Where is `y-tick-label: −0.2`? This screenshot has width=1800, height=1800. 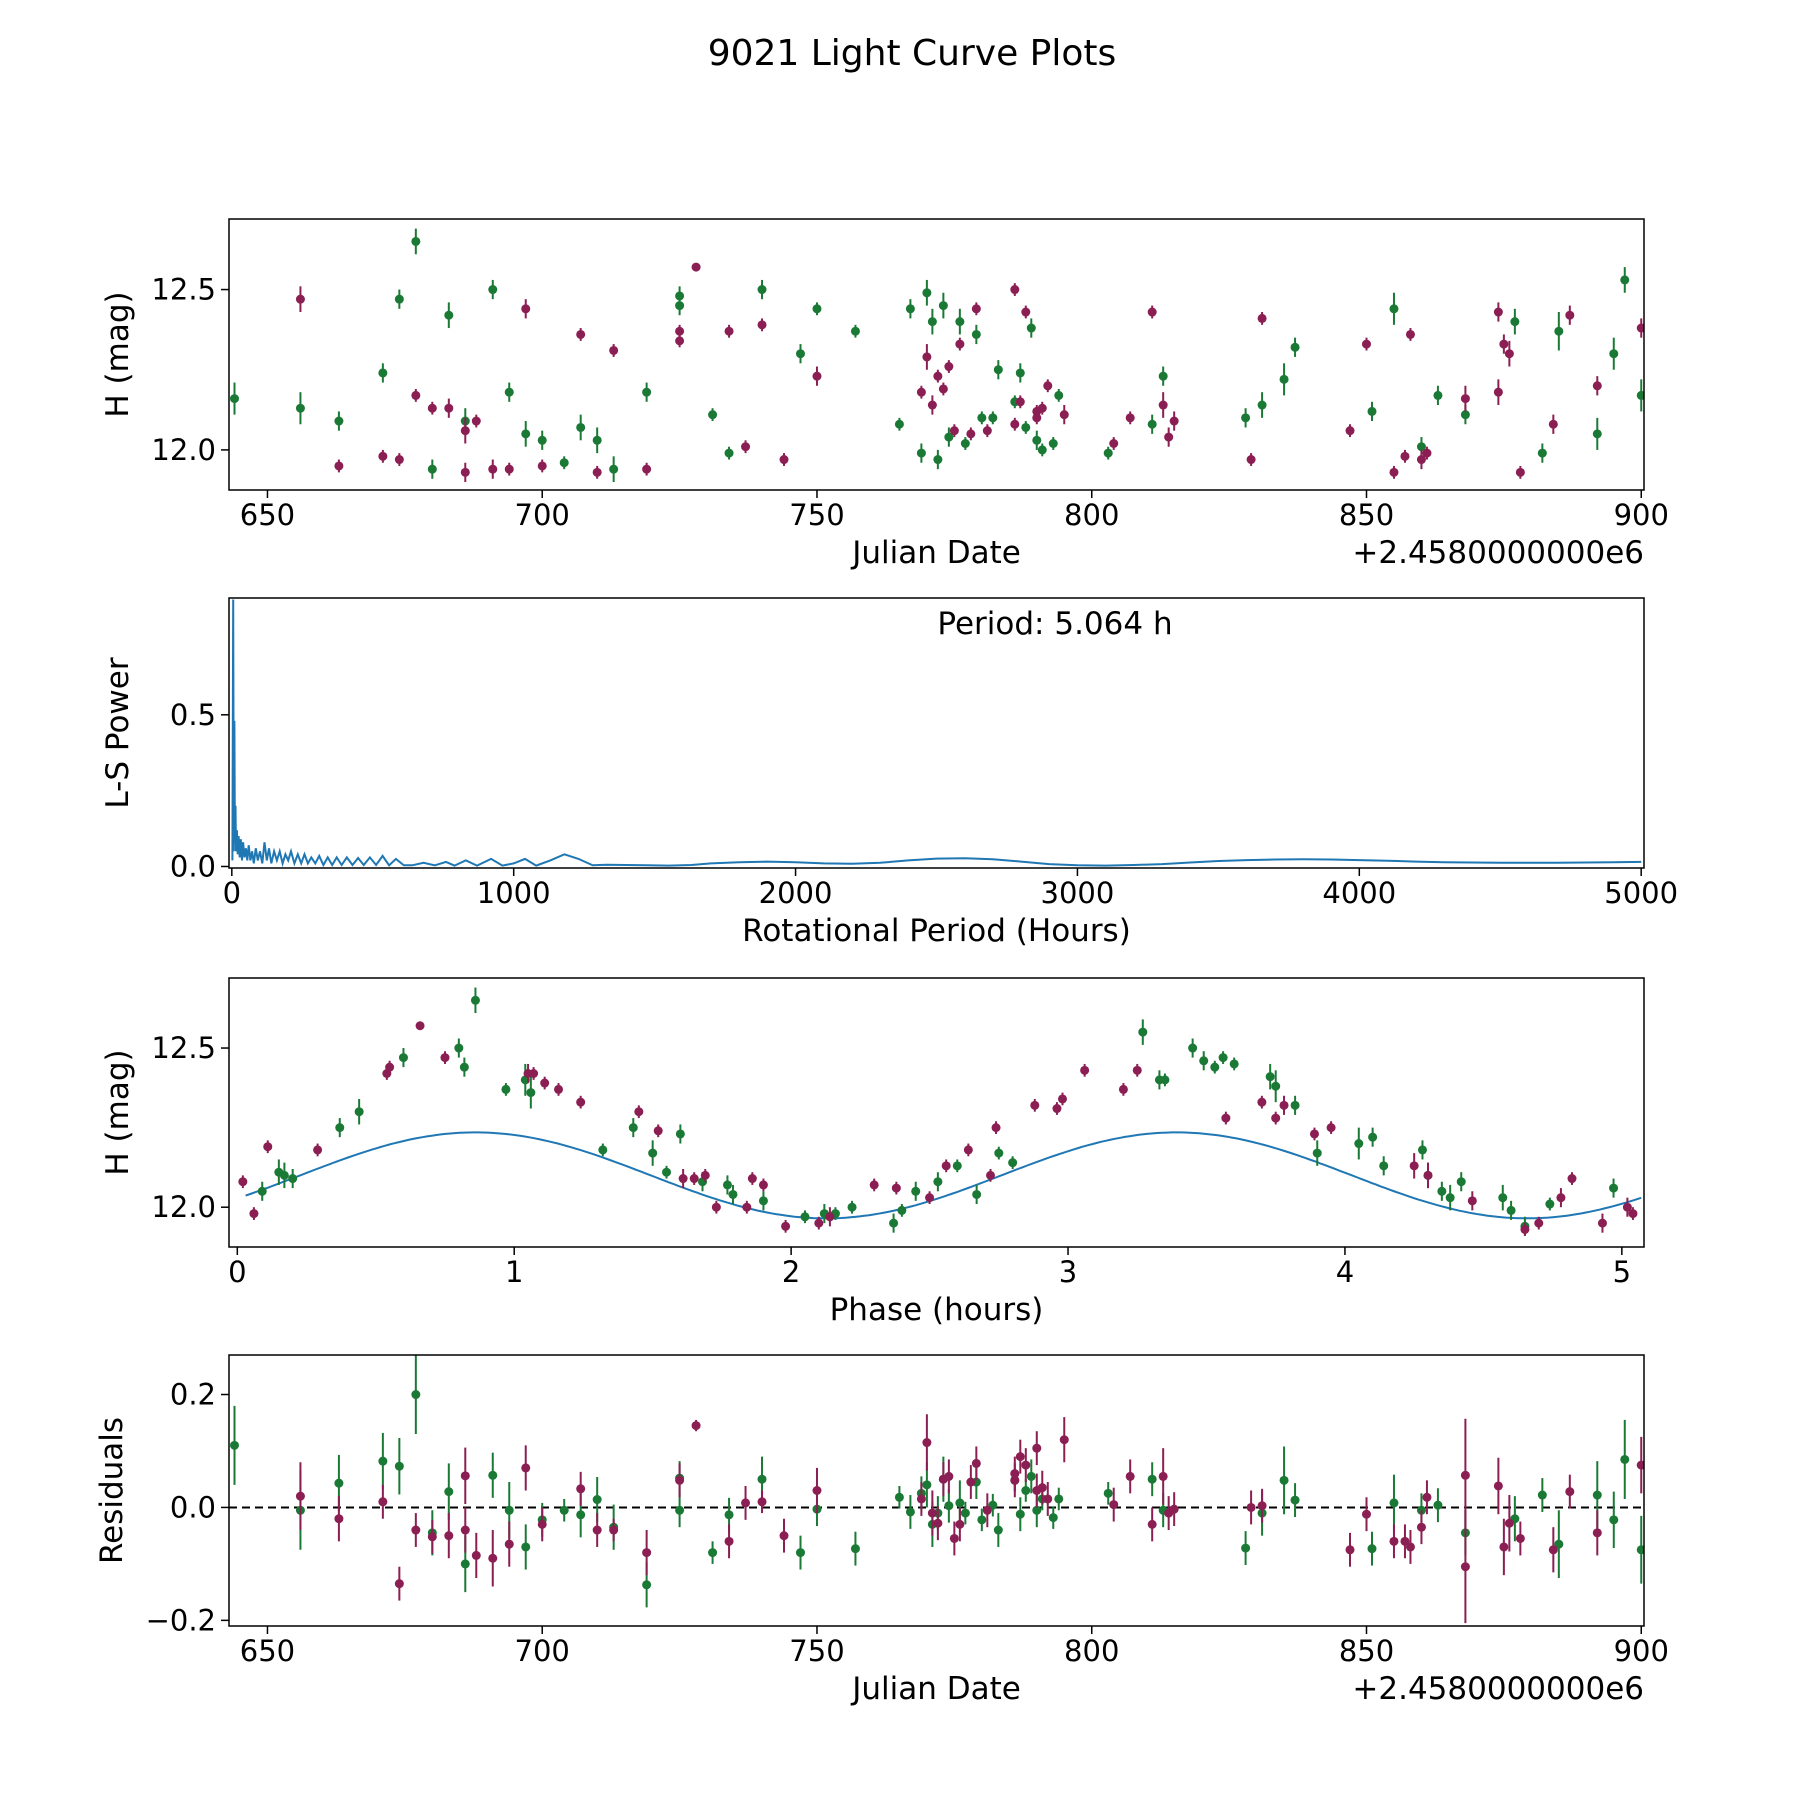 y-tick-label: −0.2 is located at coordinates (181, 1620).